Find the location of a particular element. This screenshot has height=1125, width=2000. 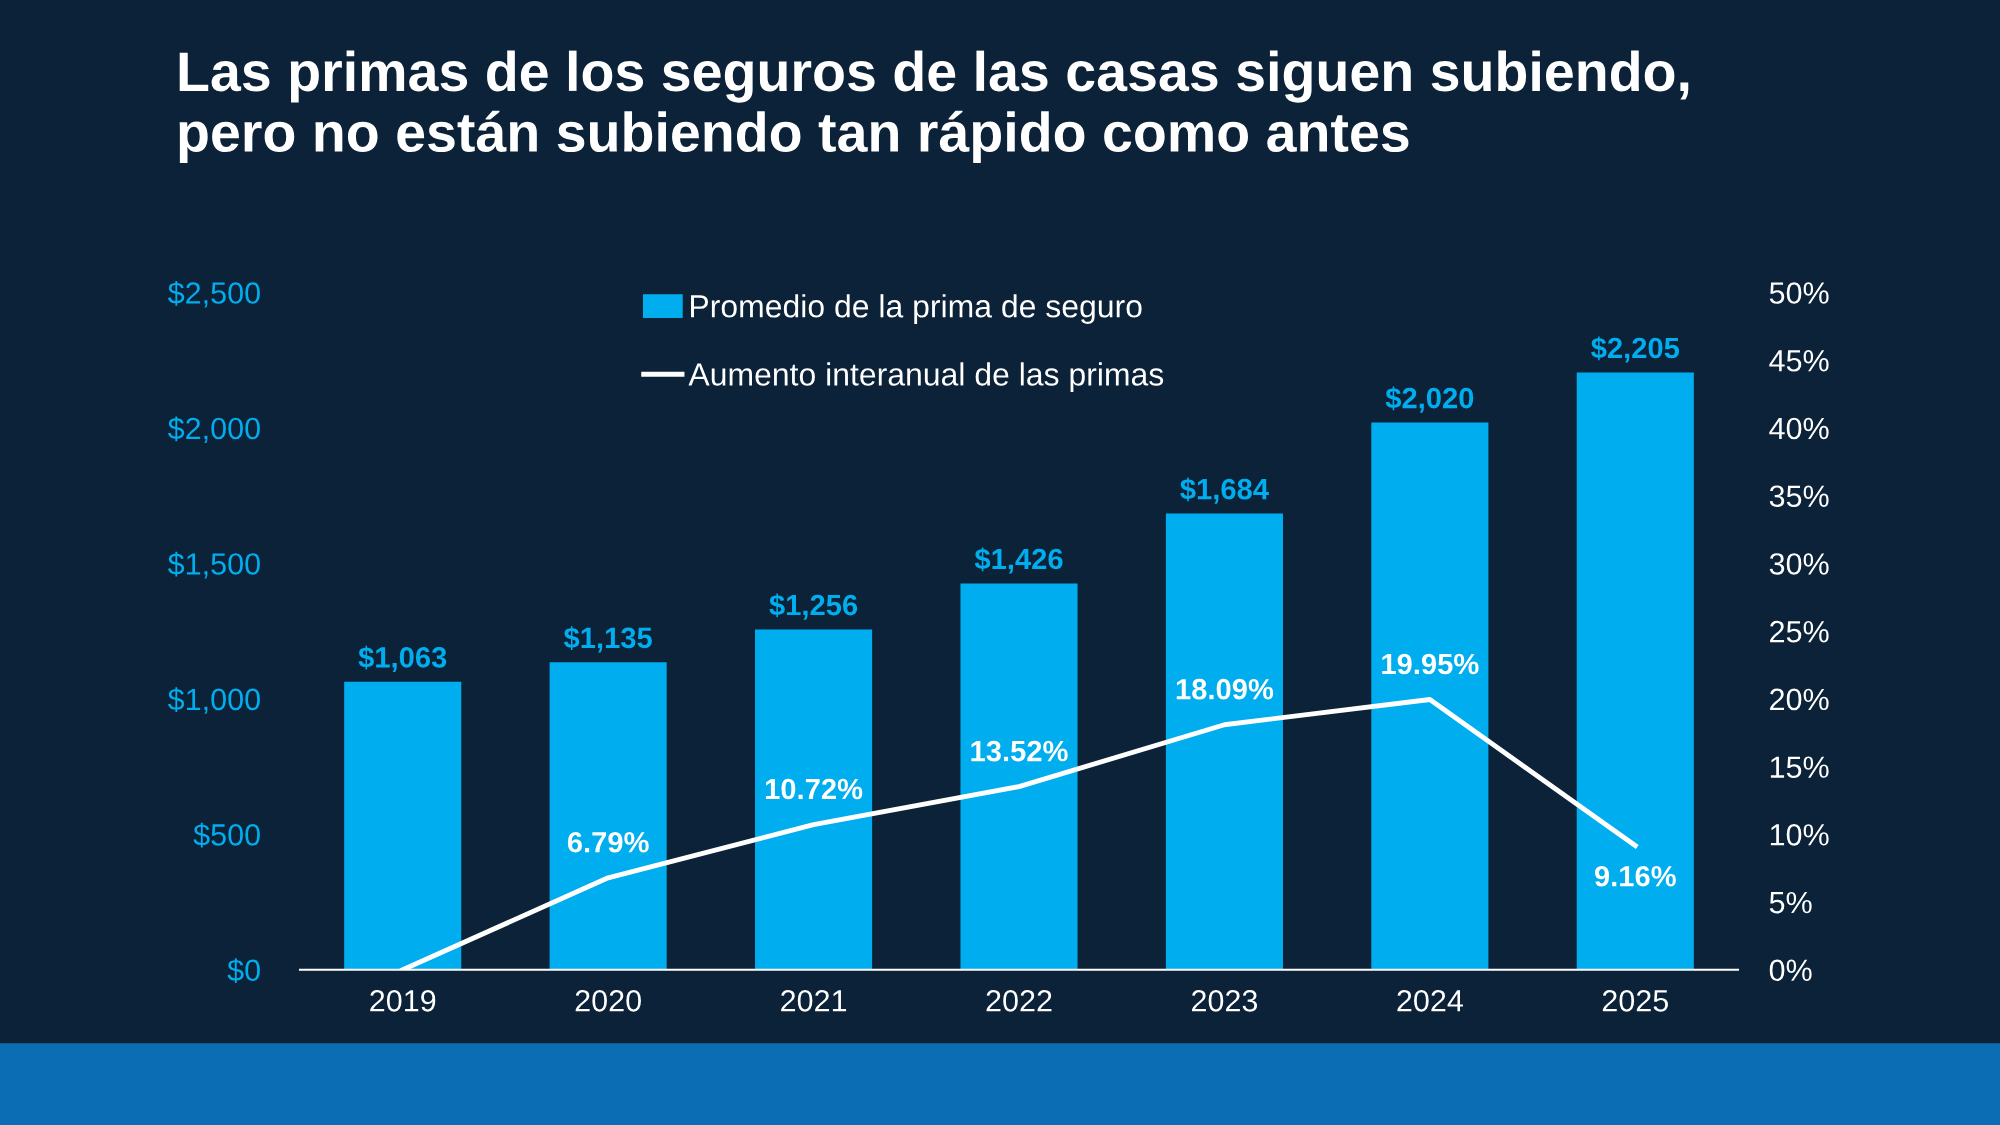

chart-title: Las primas de los seguros de las casas siguen subiendo, pero no están subiendo tan rápido como antes is located at coordinates (934, 107).